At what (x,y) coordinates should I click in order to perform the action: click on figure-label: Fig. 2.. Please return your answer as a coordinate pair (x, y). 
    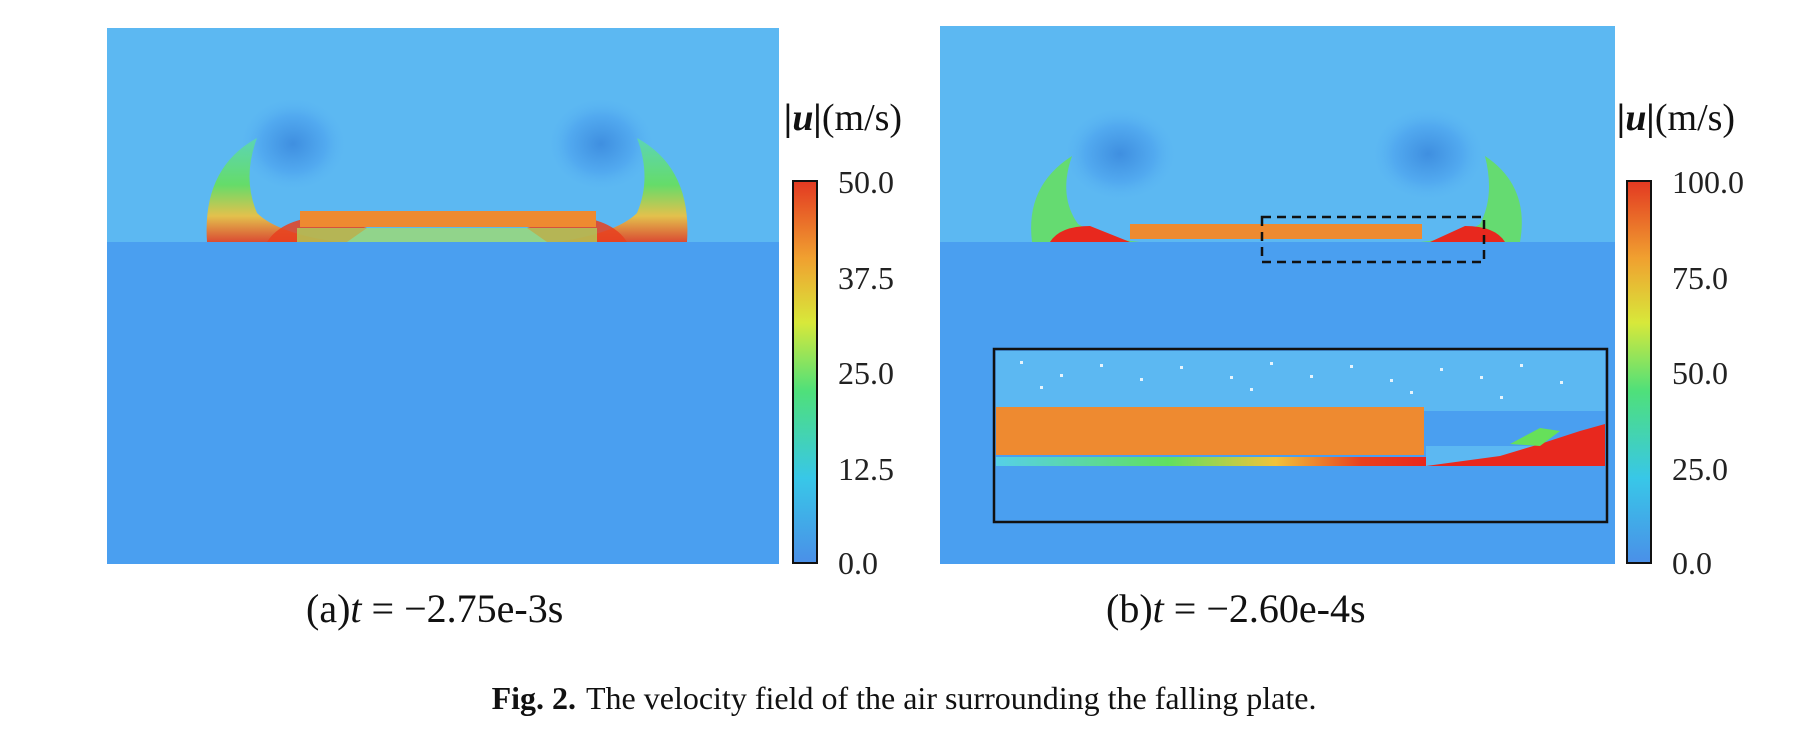
    Looking at the image, I should click on (534, 698).